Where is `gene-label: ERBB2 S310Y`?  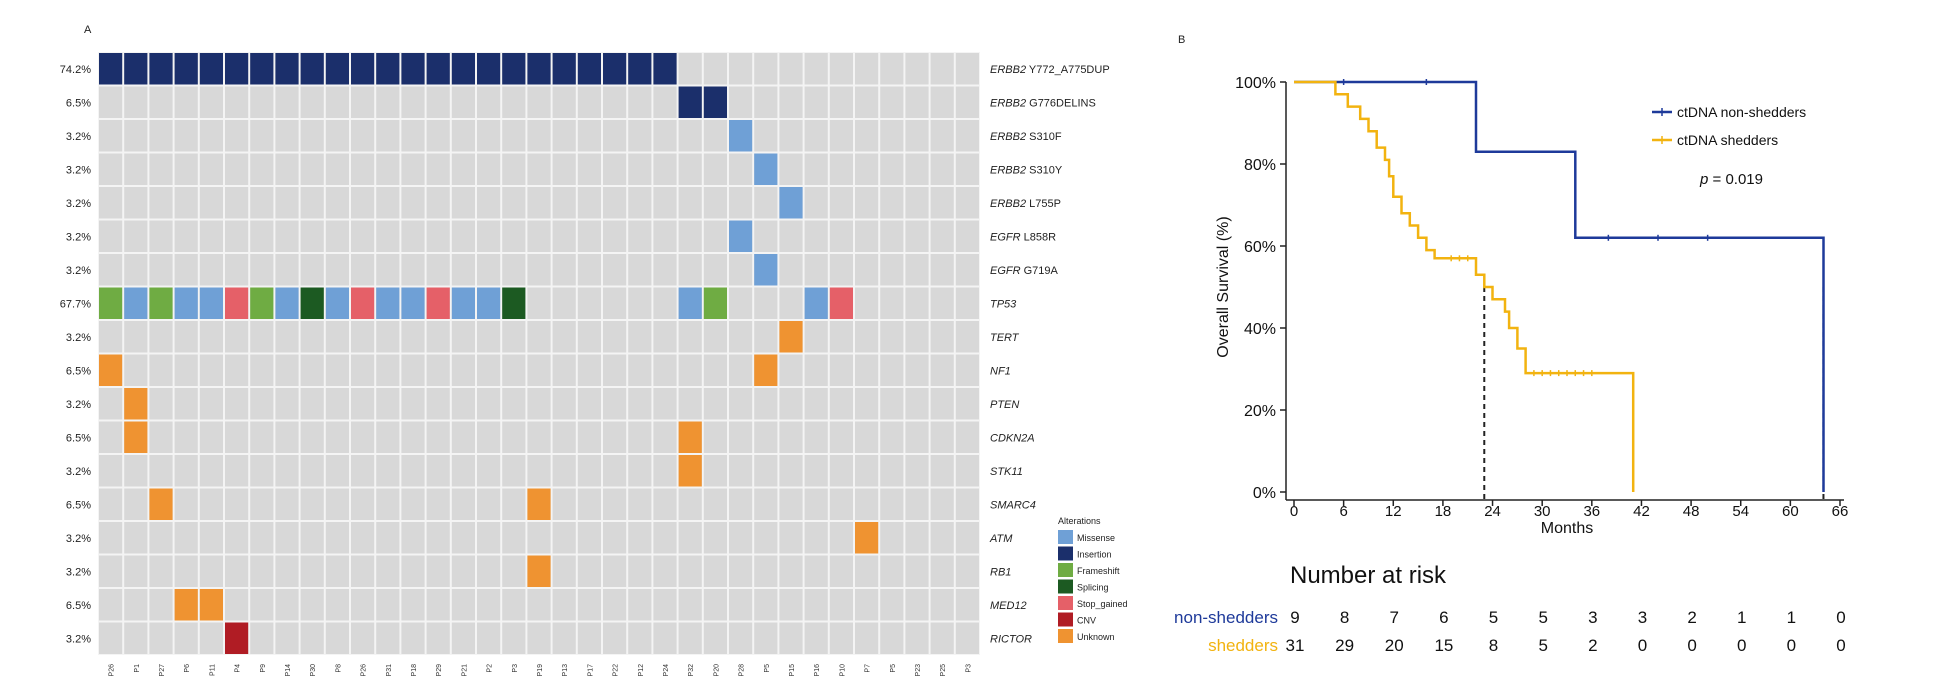 gene-label: ERBB2 S310Y is located at coordinates (1026, 170).